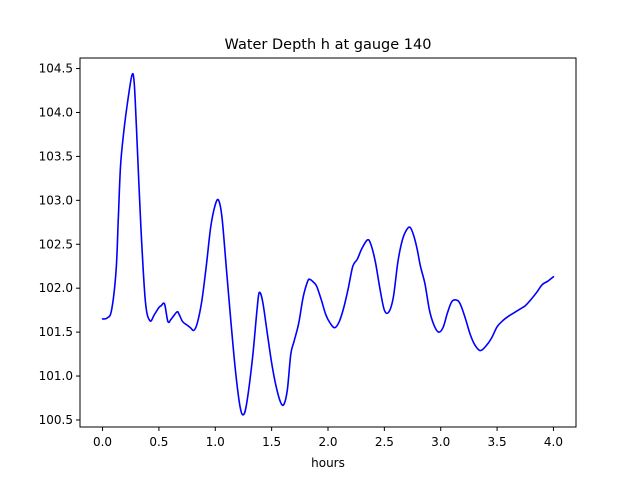 The image size is (640, 480). I want to click on y-tick-label: 102.5, so click(56, 244).